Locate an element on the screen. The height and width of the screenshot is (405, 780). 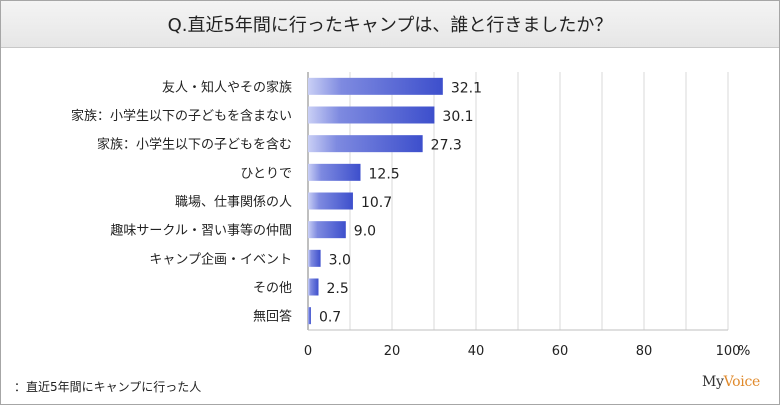
footer-note: ：直近5年間にキャンプに行った人 is located at coordinates (108, 387).